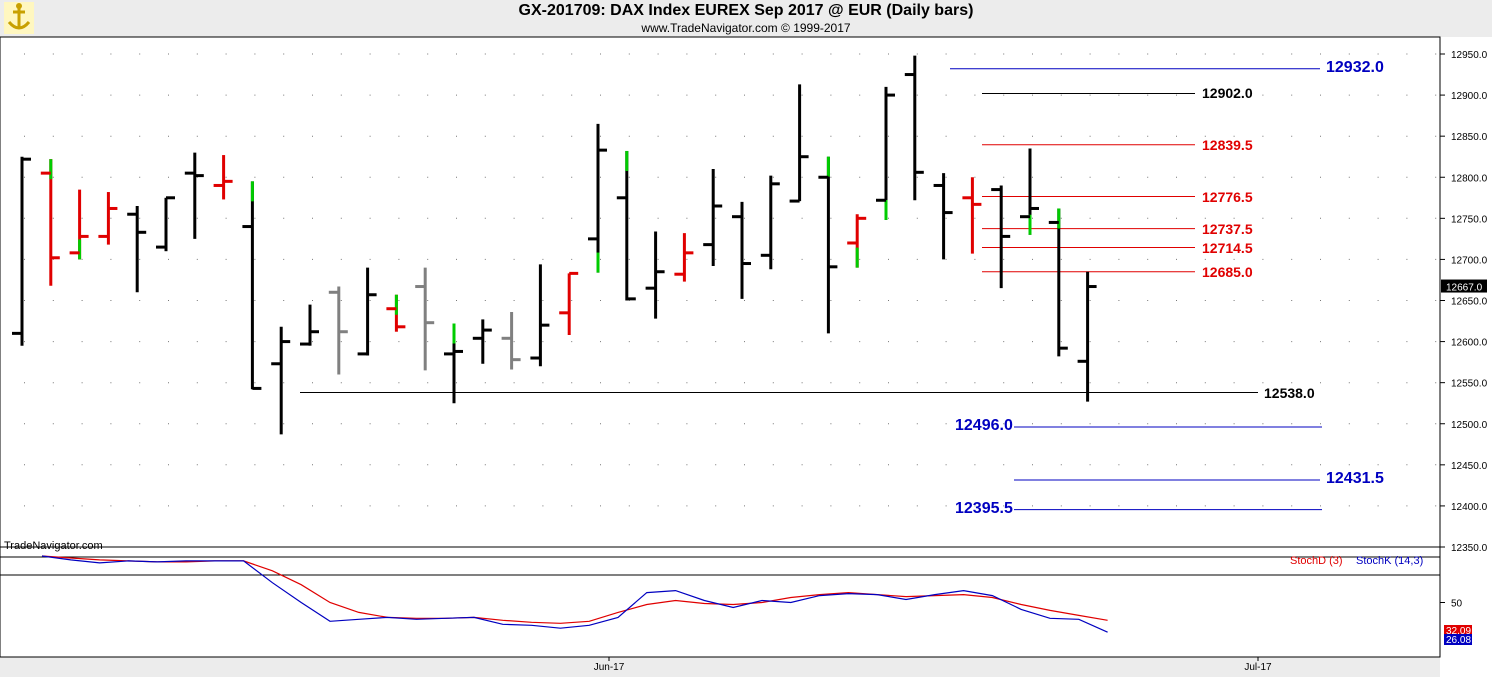 This screenshot has width=1492, height=677. What do you see at coordinates (1390, 561) in the screenshot?
I see `legend-stochk: StochK (14,3)` at bounding box center [1390, 561].